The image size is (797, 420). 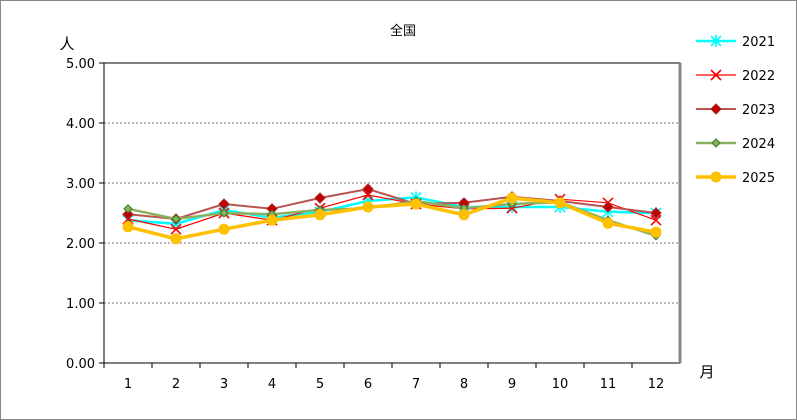 I want to click on x-tick-label: 4, so click(x=272, y=384).